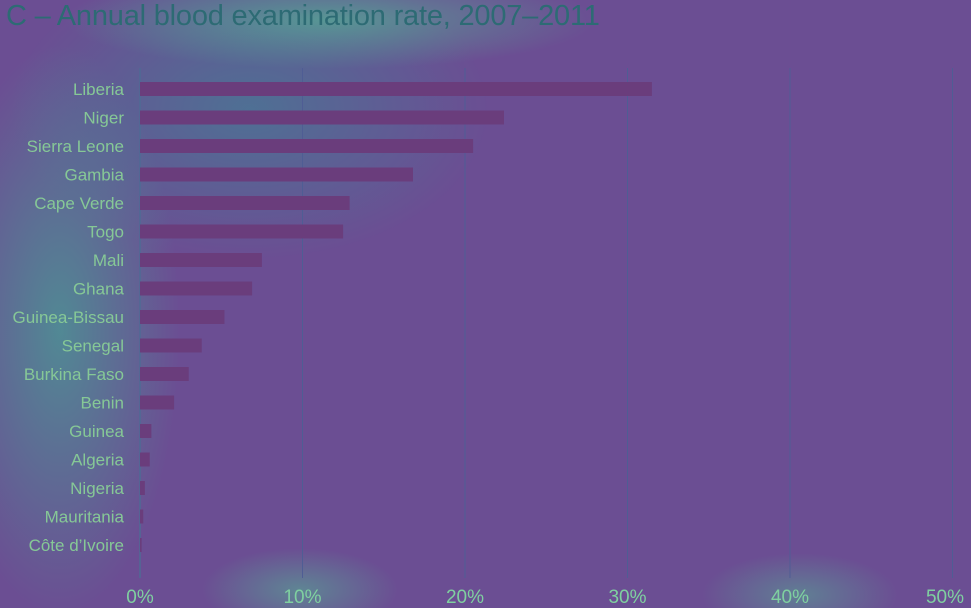 This screenshot has height=608, width=971. I want to click on bar-guinea-bissau, so click(182, 317).